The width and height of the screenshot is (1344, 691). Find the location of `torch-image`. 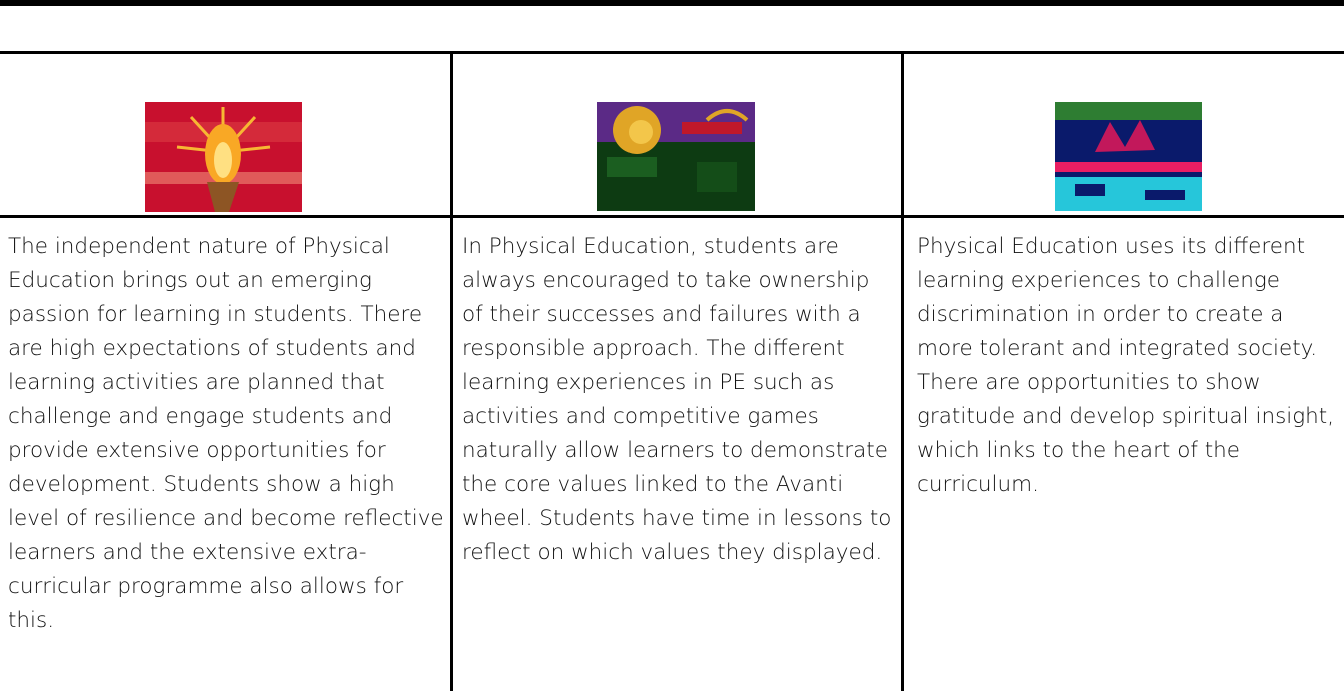

torch-image is located at coordinates (223, 157).